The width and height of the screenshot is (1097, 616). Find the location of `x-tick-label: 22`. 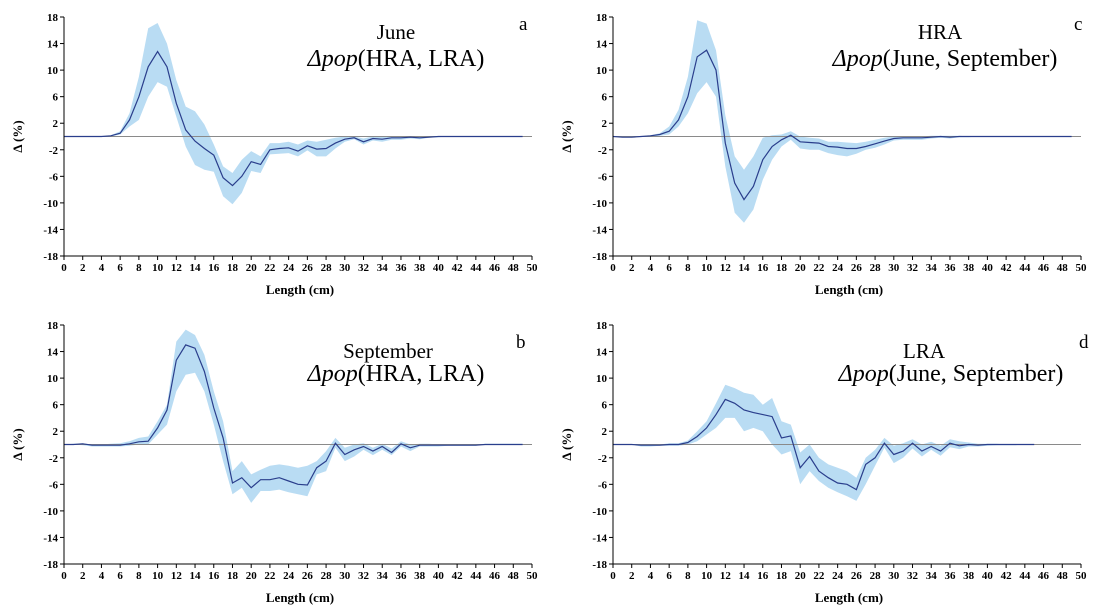

x-tick-label: 22 is located at coordinates (819, 268).